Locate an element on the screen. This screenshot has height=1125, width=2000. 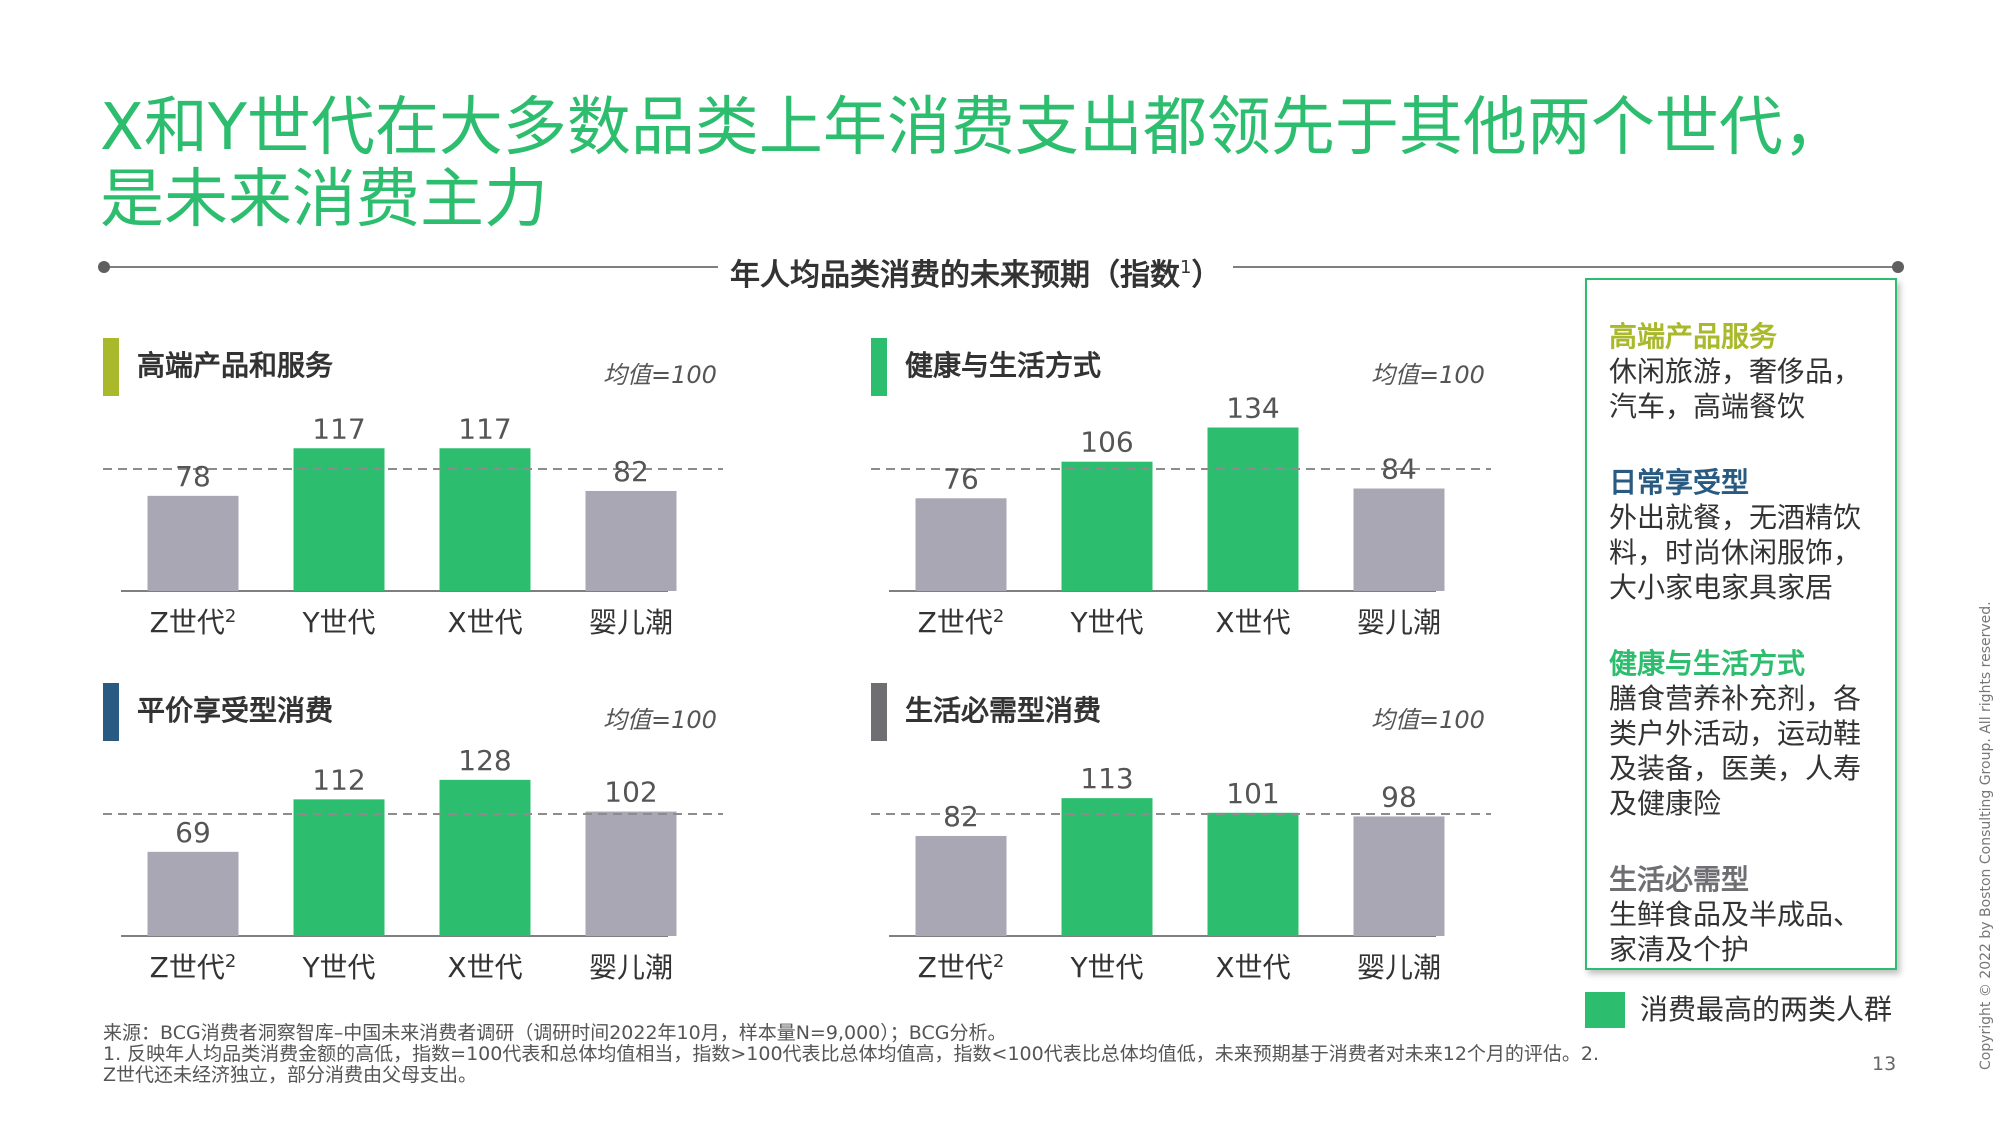
data-label: 78 is located at coordinates (193, 476).